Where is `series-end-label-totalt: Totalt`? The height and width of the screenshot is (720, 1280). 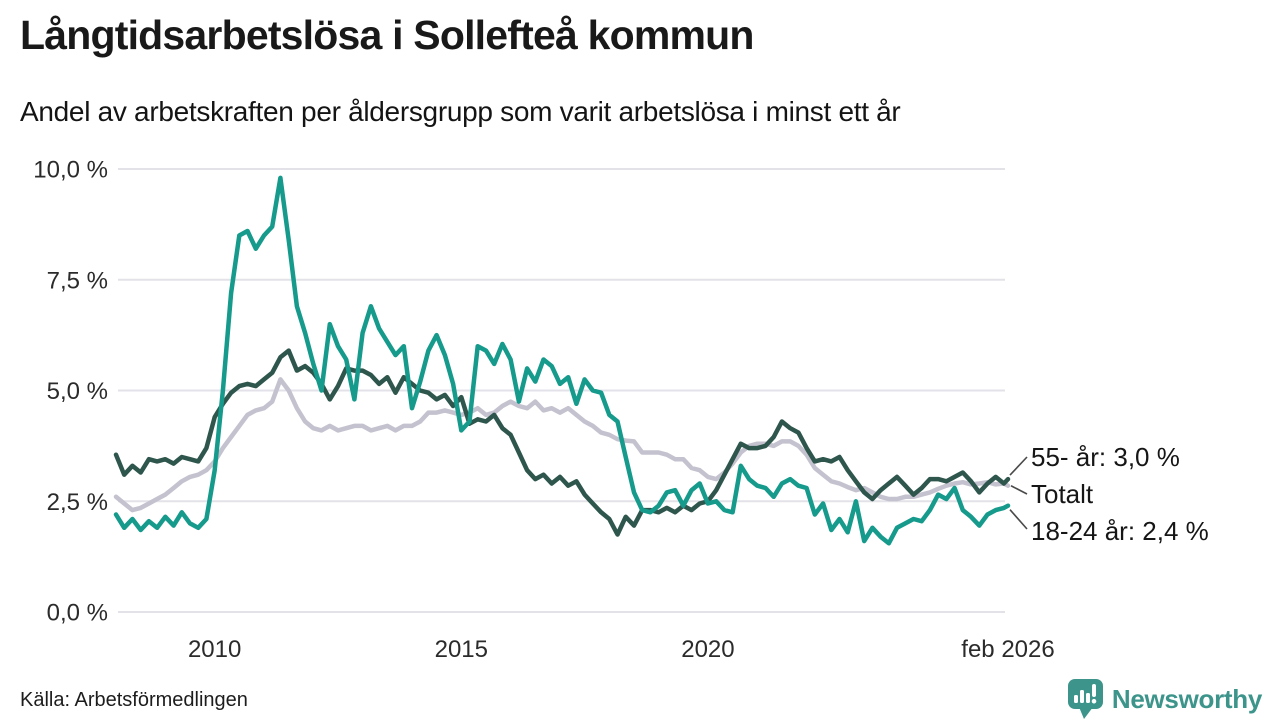 series-end-label-totalt: Totalt is located at coordinates (1062, 494).